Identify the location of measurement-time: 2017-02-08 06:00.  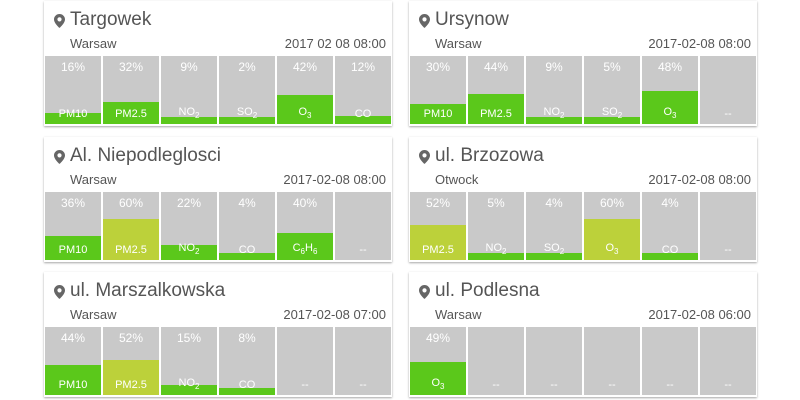
(699, 314).